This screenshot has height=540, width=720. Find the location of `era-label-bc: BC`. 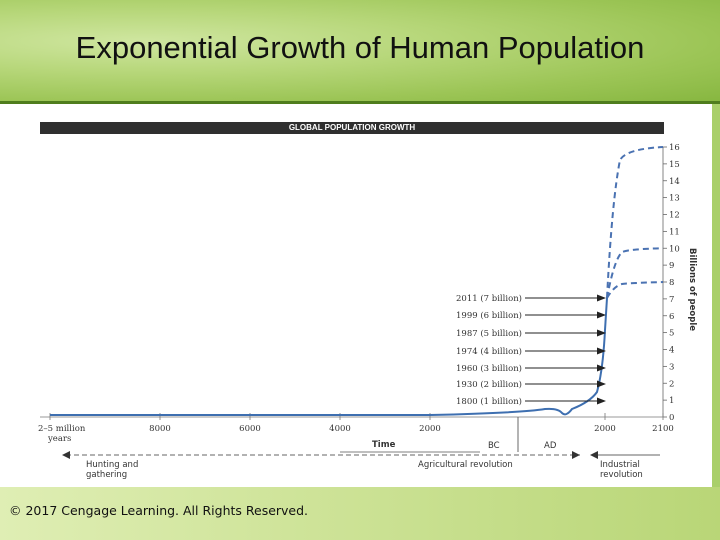

era-label-bc: BC is located at coordinates (494, 446).